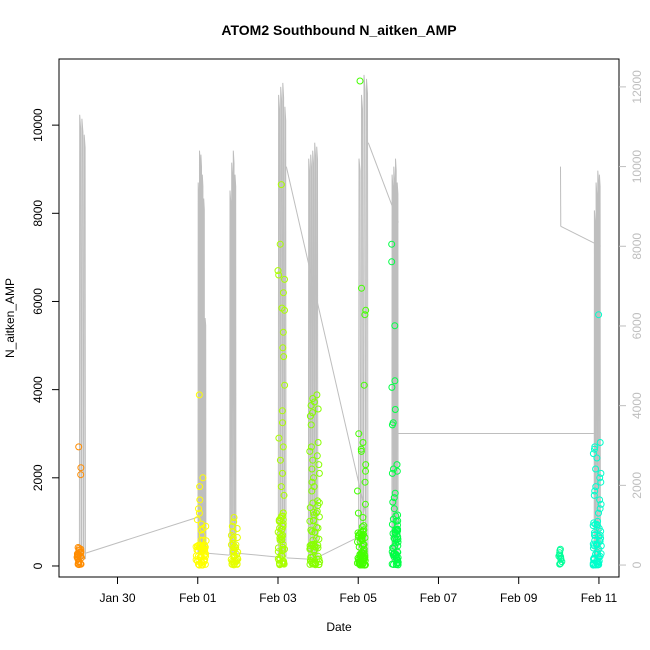 This screenshot has width=650, height=650. Describe the element at coordinates (38, 389) in the screenshot. I see `y-tick-label-2: 4000` at that location.